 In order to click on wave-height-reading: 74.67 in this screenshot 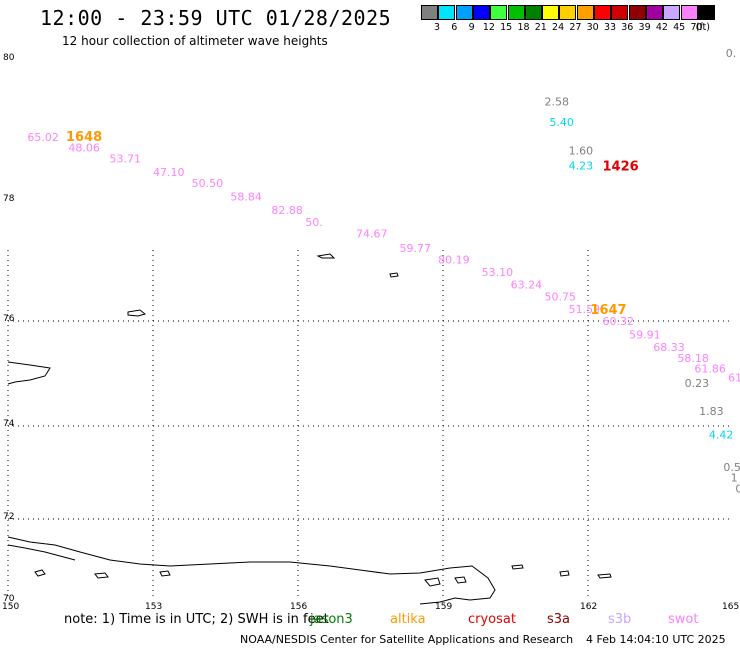, I will do `click(372, 234)`.